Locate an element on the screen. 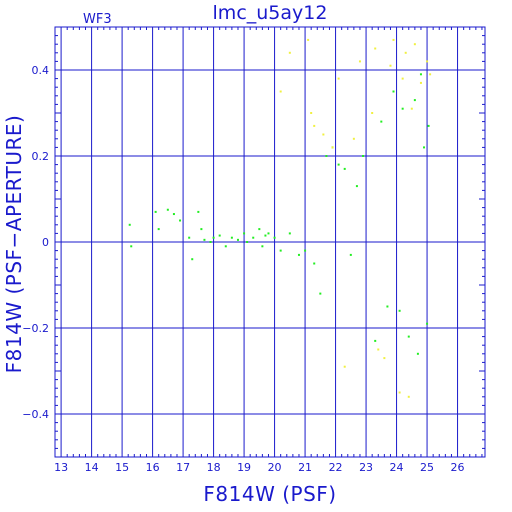  x-tick-label: 16 is located at coordinates (153, 467).